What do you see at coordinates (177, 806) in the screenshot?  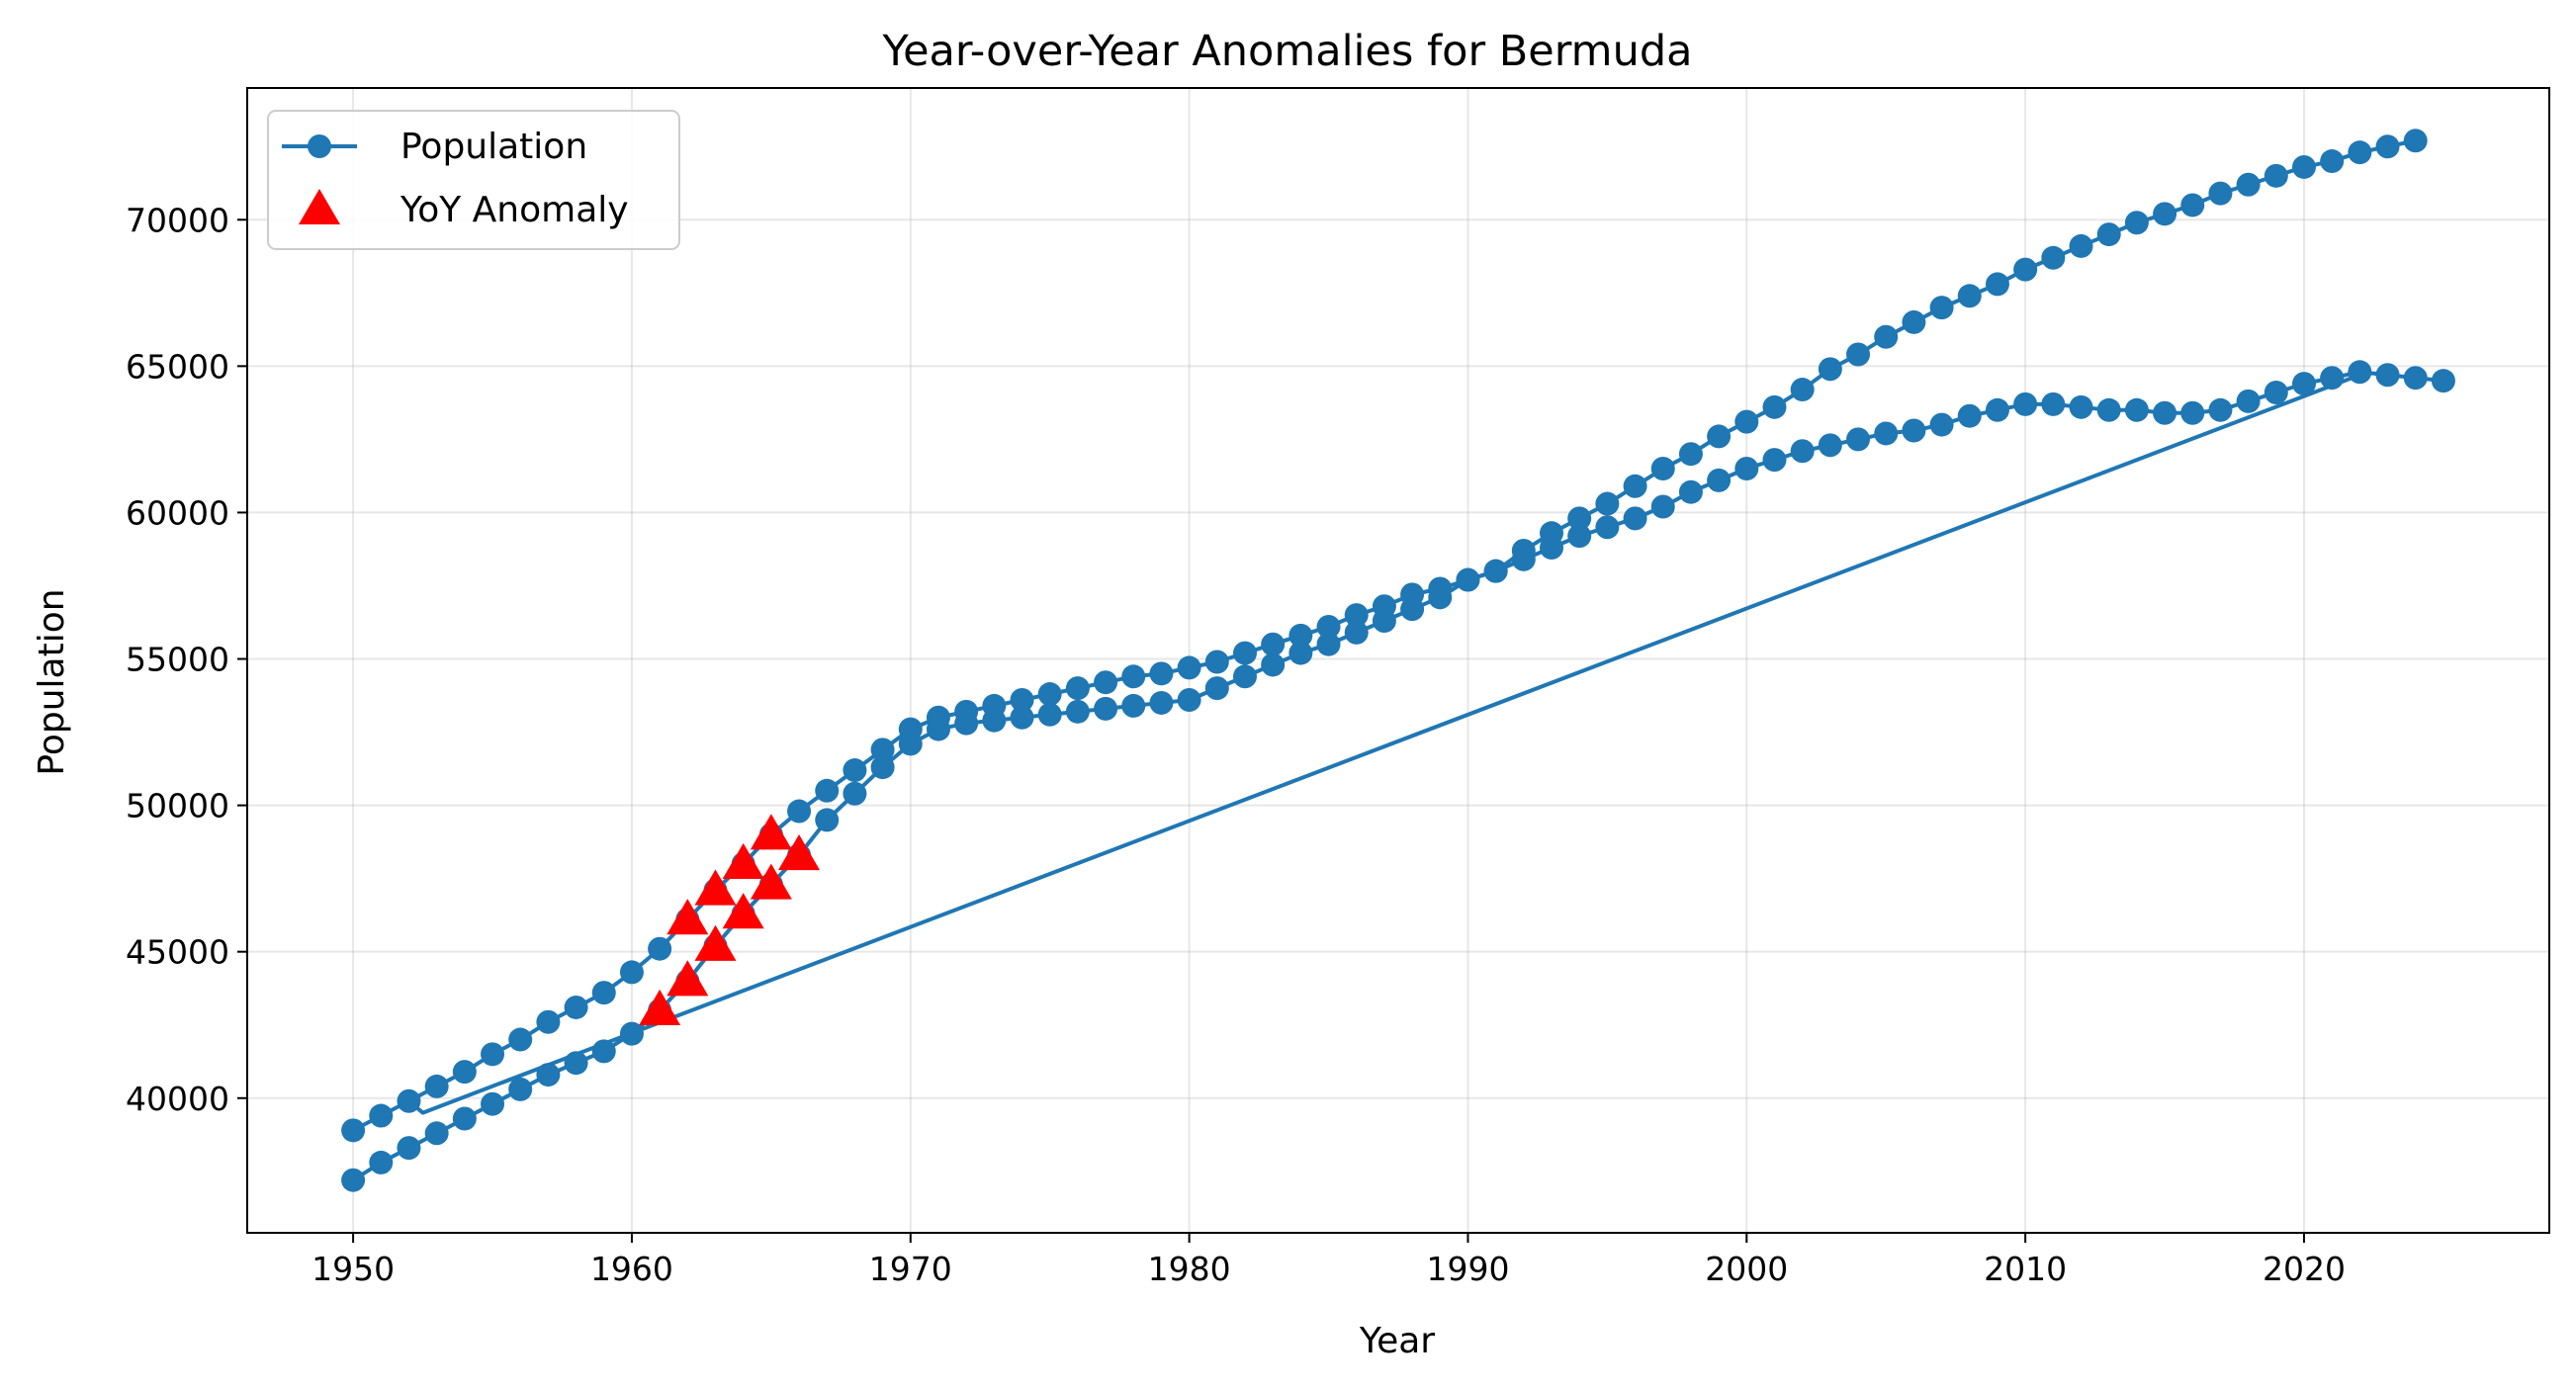 I see `y-tick-label: 50000` at bounding box center [177, 806].